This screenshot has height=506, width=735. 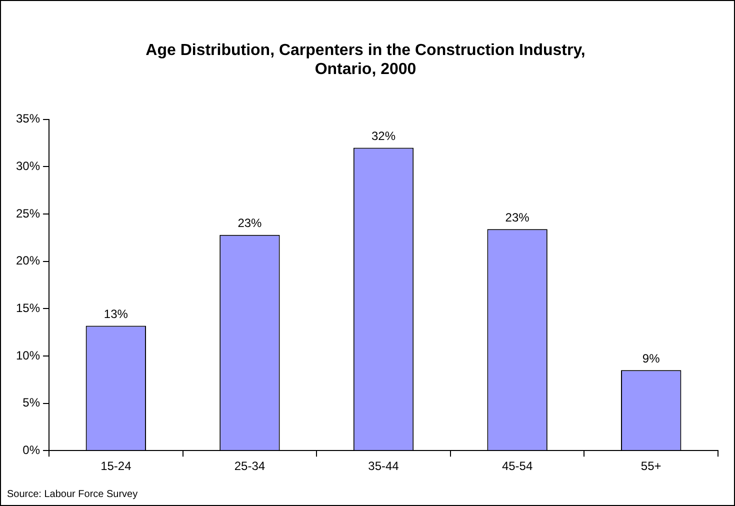 I want to click on source-note: Source: Labour Force Survey, so click(x=72, y=494).